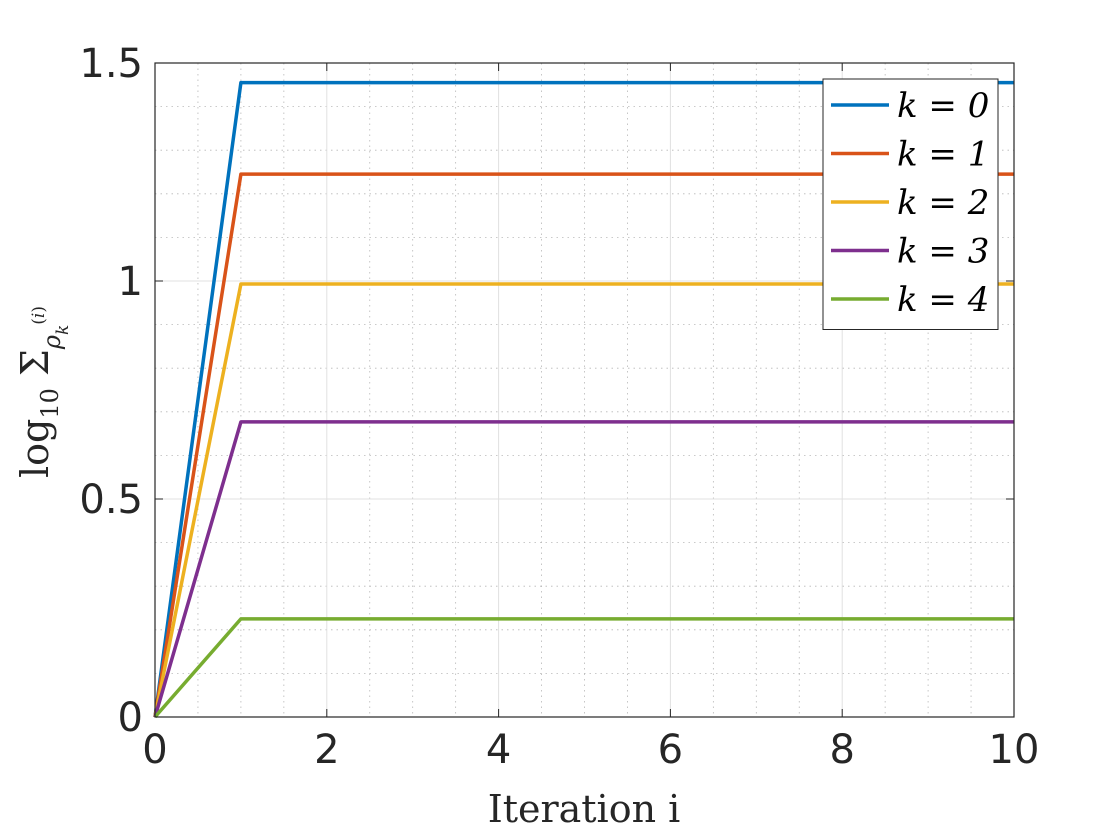 Image resolution: width=1120 pixels, height=840 pixels. Describe the element at coordinates (130, 718) in the screenshot. I see `y-tick-label: 0` at that location.